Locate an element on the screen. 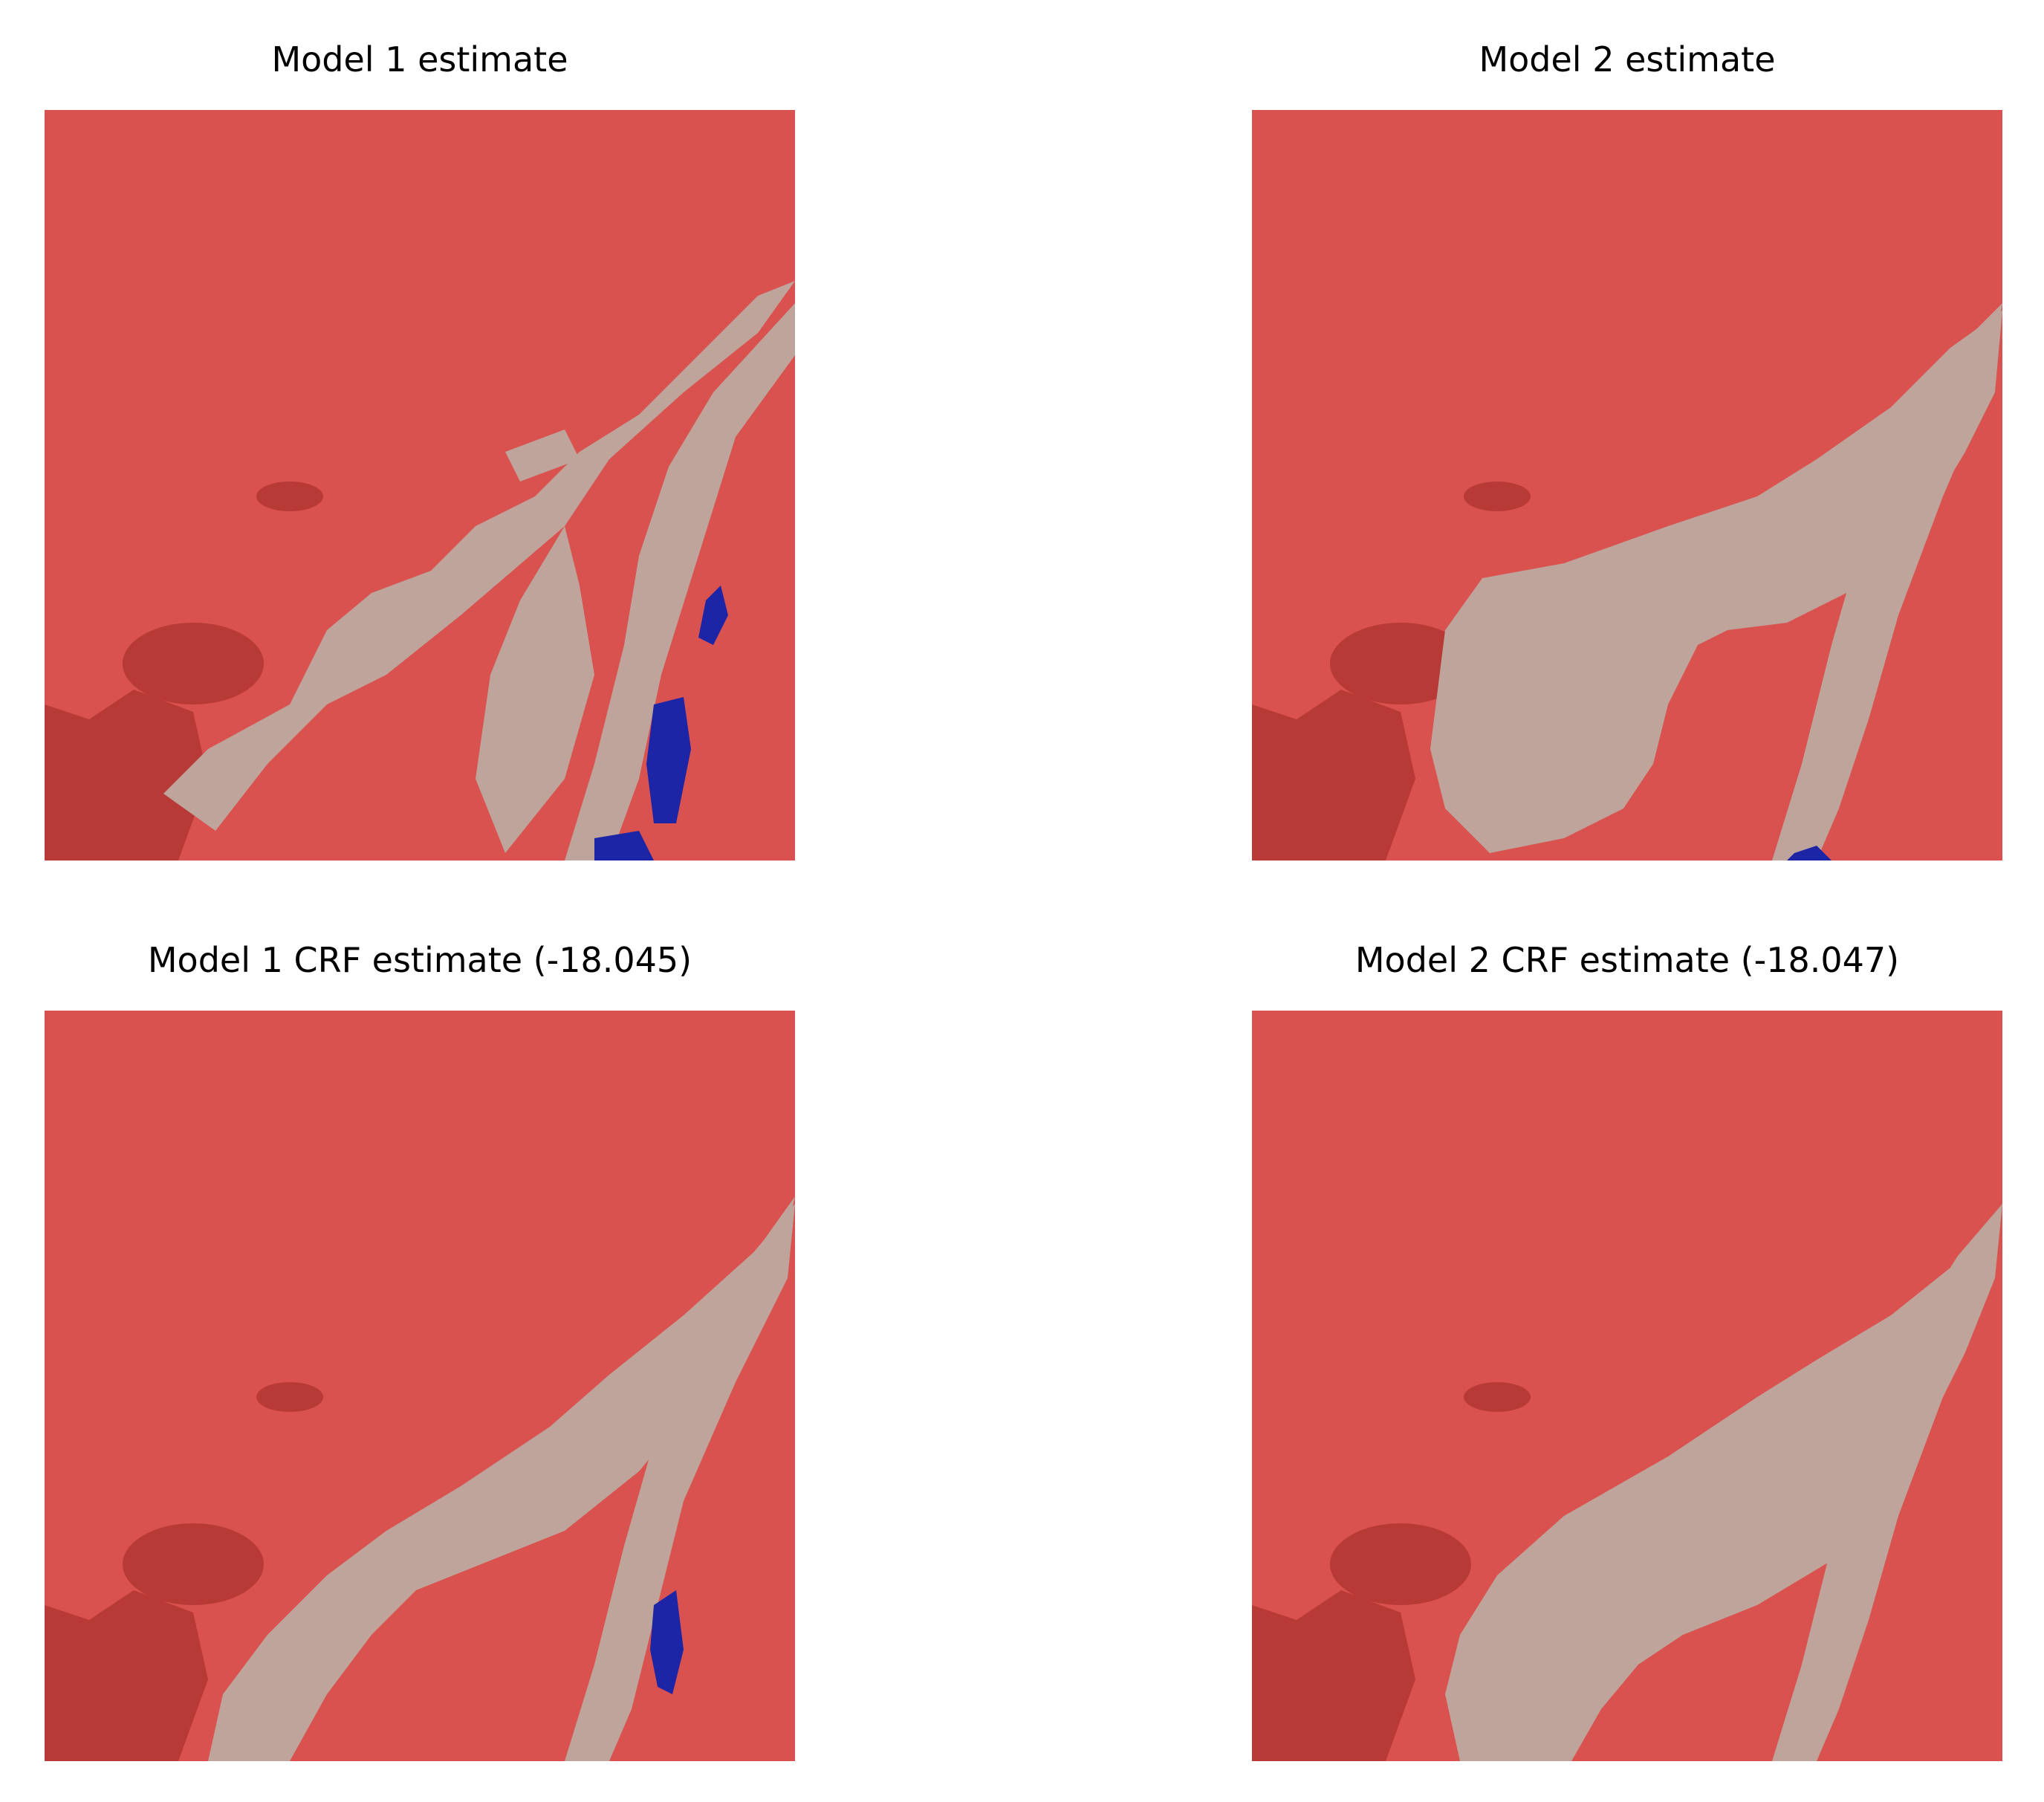  panel-title-model-2-crf: Model 2 CRF estimate (-18.047) is located at coordinates (1627, 960).